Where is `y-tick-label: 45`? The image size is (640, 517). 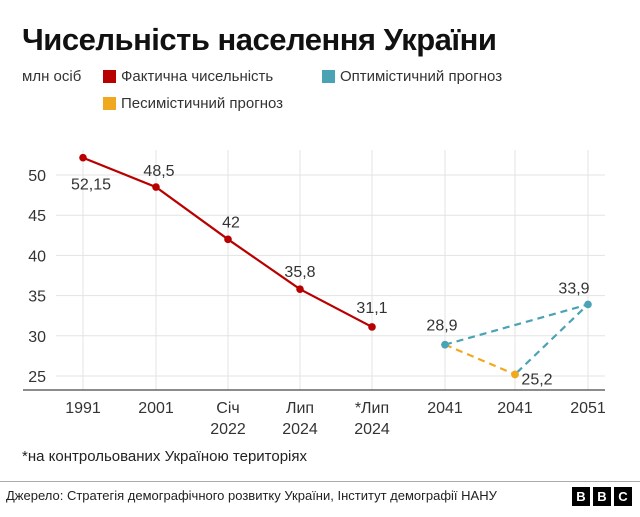
y-tick-label: 45 is located at coordinates (37, 216).